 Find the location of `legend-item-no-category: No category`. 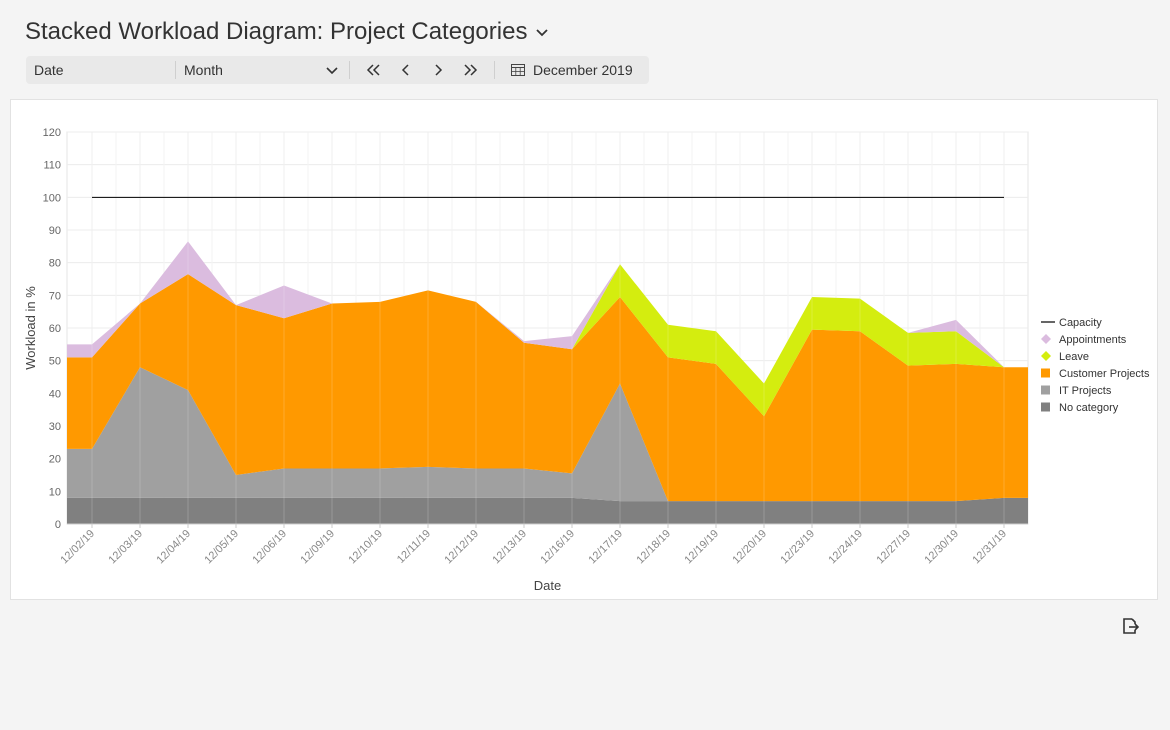

legend-item-no-category: No category is located at coordinates (1080, 408).